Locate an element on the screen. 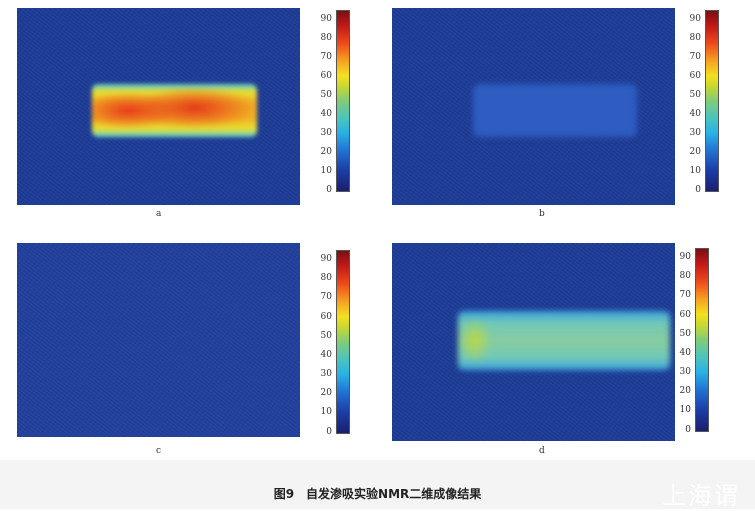  panel-label-a: a is located at coordinates (159, 214).